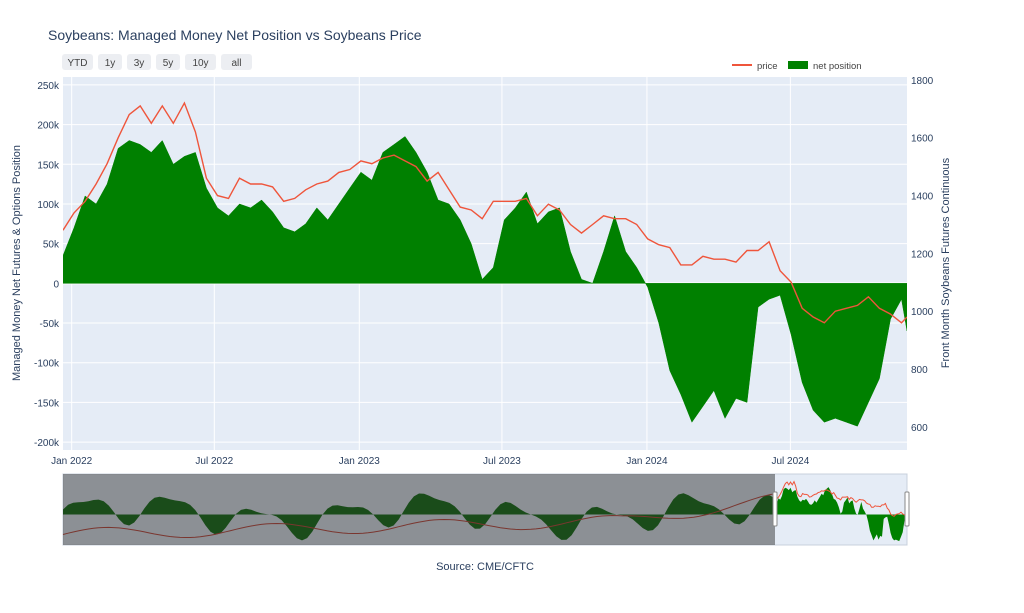  Describe the element at coordinates (922, 81) in the screenshot. I see `y-right-tick-label: 1800` at that location.